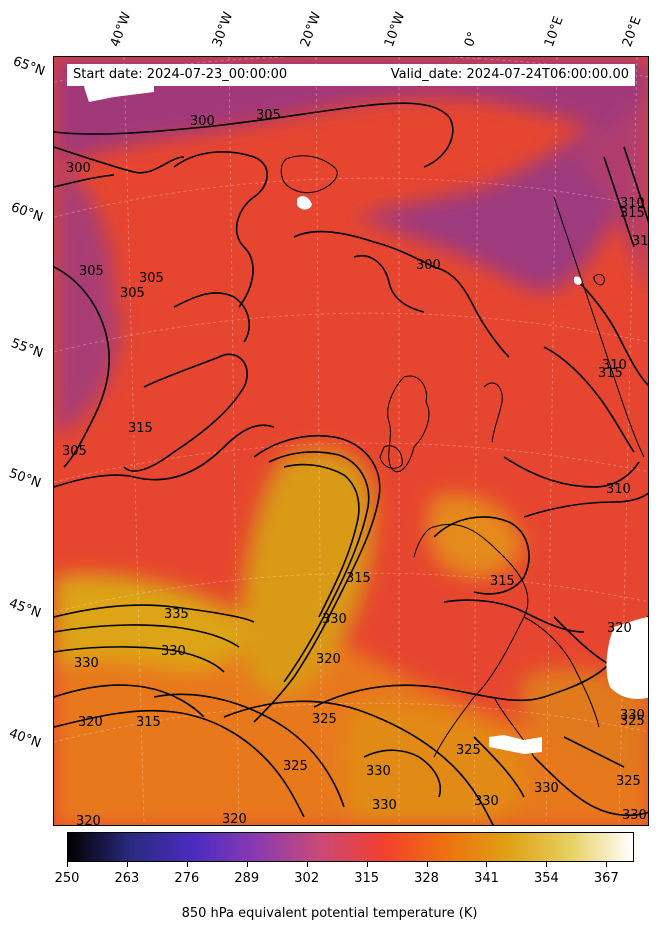  Describe the element at coordinates (24, 479) in the screenshot. I see `lat-label-50n: 50°N` at that location.